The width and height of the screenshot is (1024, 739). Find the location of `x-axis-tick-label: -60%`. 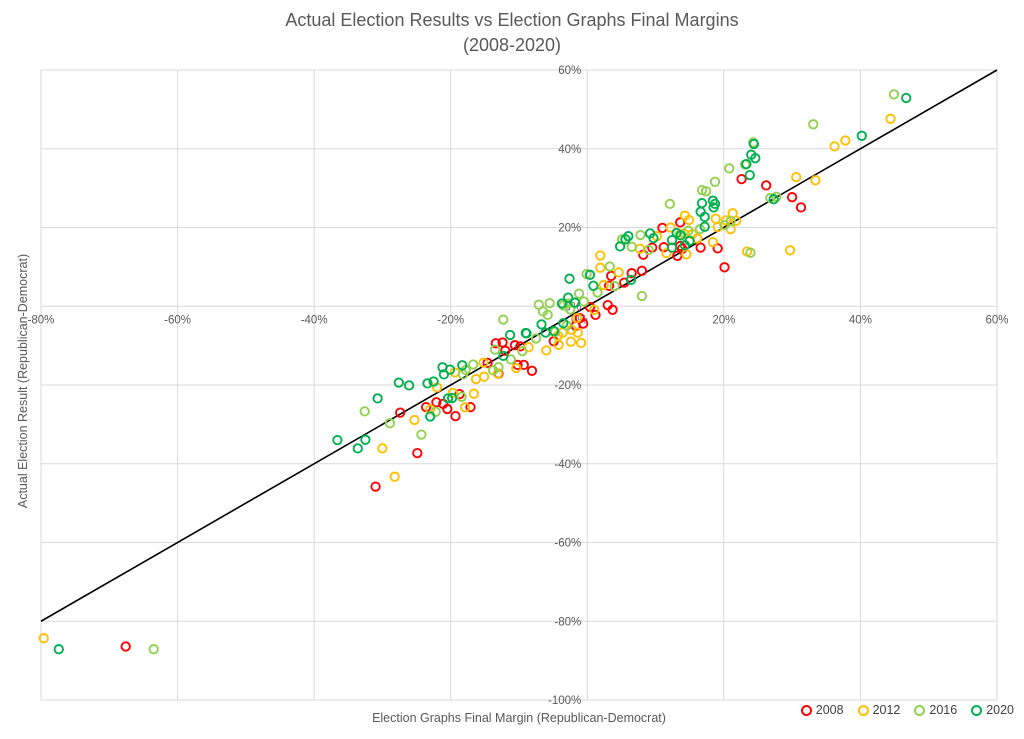

x-axis-tick-label: -60% is located at coordinates (177, 320).